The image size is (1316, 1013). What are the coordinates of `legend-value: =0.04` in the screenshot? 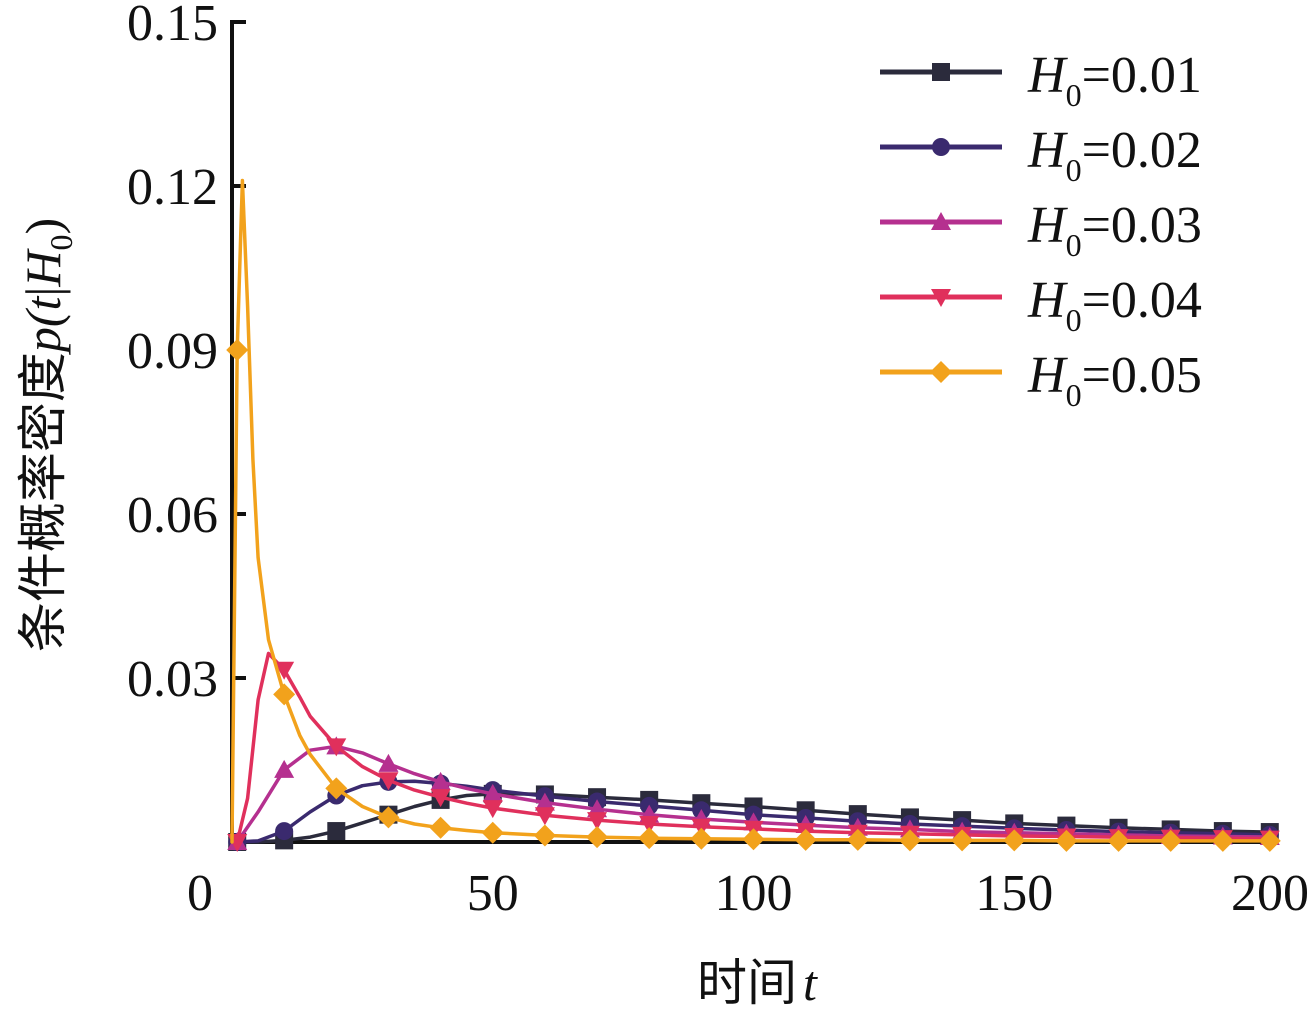 It's located at (1142, 300).